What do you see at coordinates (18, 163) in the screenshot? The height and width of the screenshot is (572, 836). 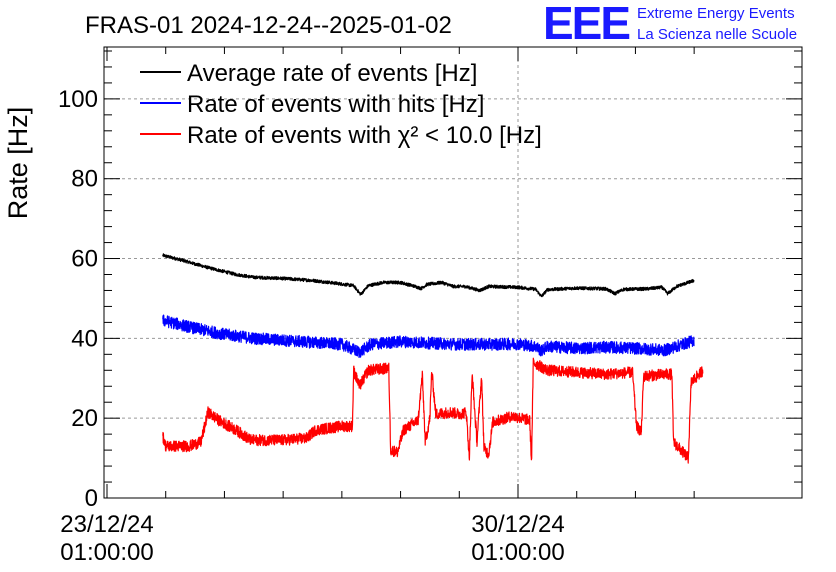 I see `y-axis-label: Rate [Hz]` at bounding box center [18, 163].